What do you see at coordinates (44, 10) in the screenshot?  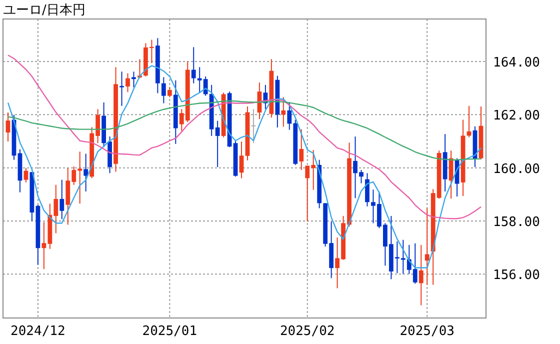 I see `title: ユーロ/日本円` at bounding box center [44, 10].